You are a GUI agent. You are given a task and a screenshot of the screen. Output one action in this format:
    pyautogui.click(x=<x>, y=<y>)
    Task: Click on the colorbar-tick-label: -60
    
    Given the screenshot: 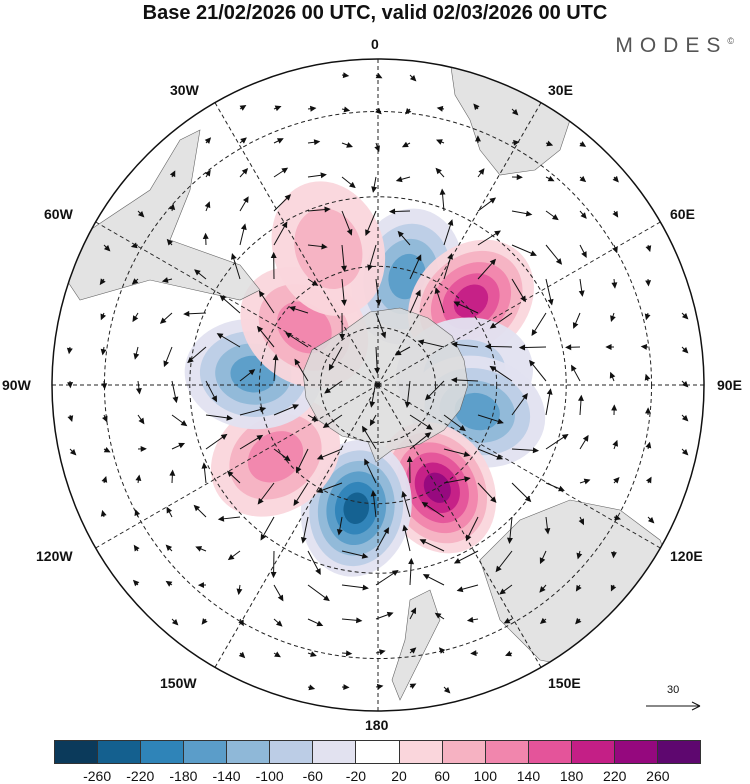 What is the action you would take?
    pyautogui.click(x=313, y=776)
    